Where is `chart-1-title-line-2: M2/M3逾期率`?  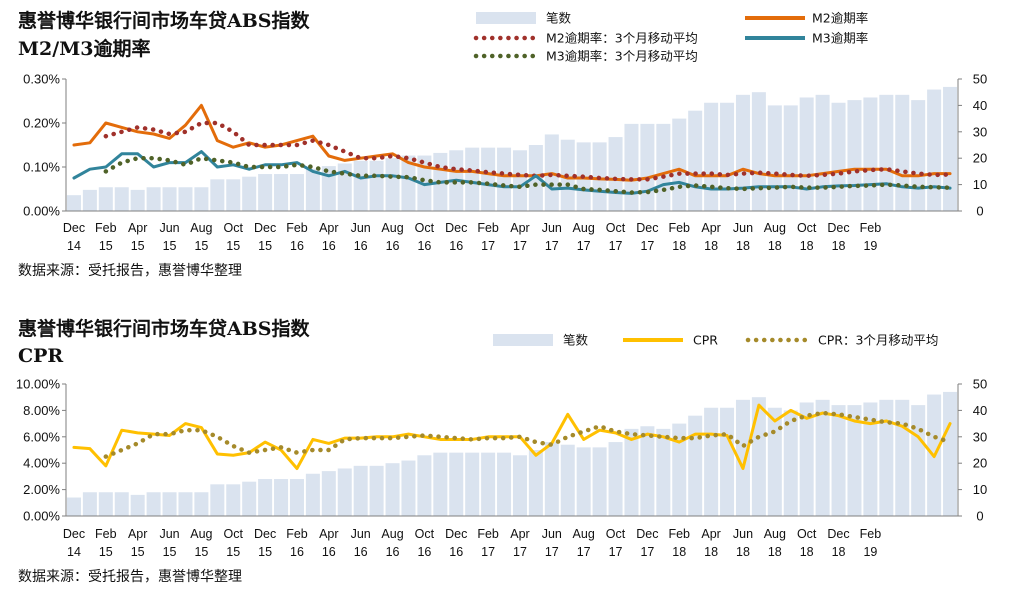 chart-1-title-line-2: M2/M3逾期率 is located at coordinates (84, 48).